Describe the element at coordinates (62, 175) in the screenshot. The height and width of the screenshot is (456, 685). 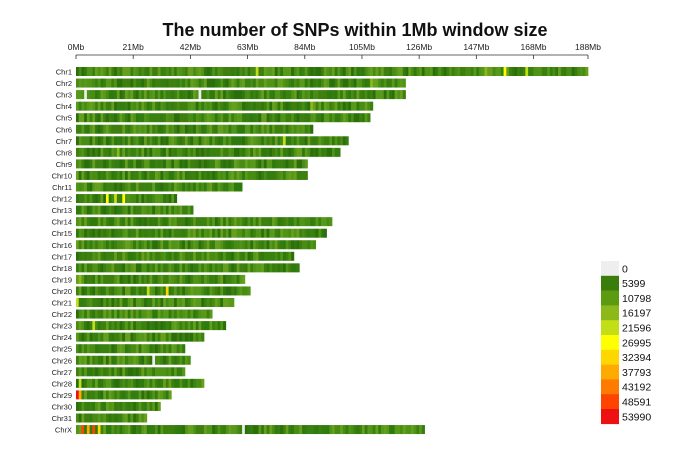
I see `chromosome-label: Chr10` at that location.